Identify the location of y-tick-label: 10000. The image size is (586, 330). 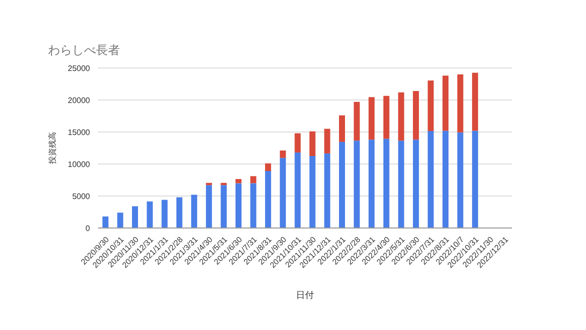
(79, 164).